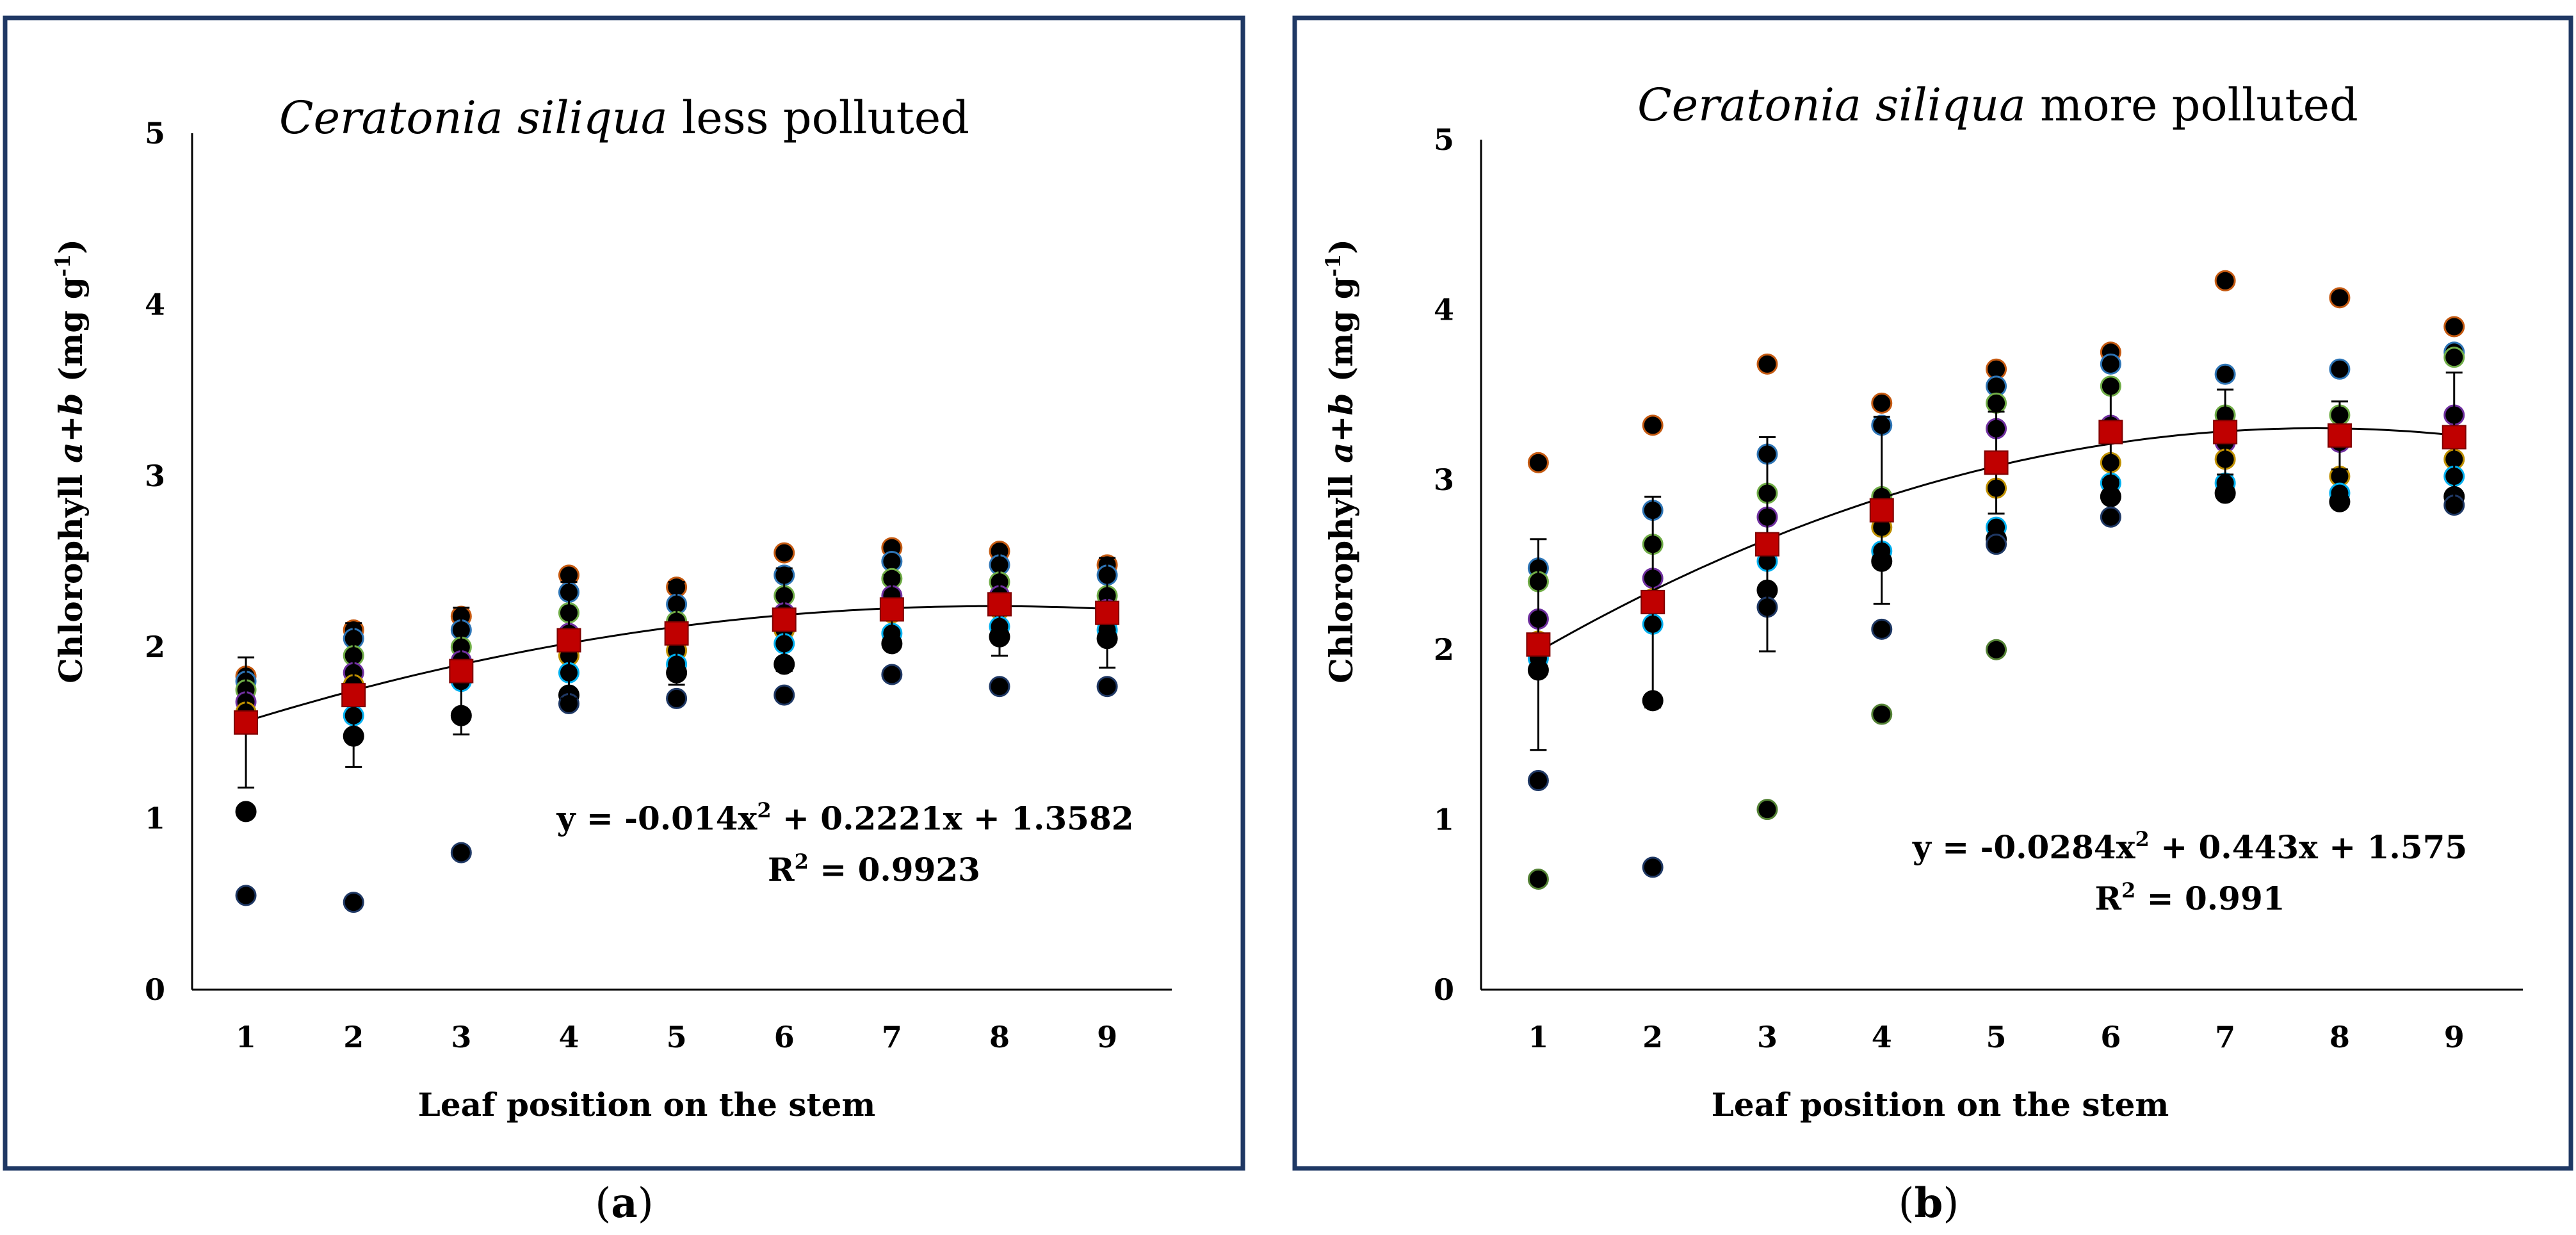  What do you see at coordinates (473, 118) in the screenshot?
I see `panel-a-title-italic: Ceratonia siliqua` at bounding box center [473, 118].